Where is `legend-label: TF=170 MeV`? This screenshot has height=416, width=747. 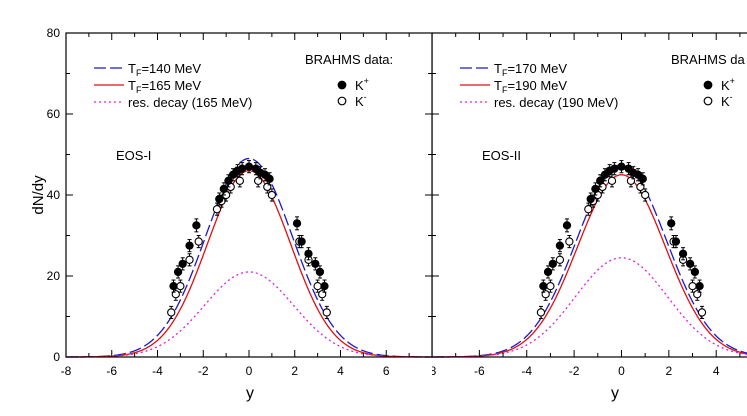 legend-label: TF=170 MeV is located at coordinates (530, 69).